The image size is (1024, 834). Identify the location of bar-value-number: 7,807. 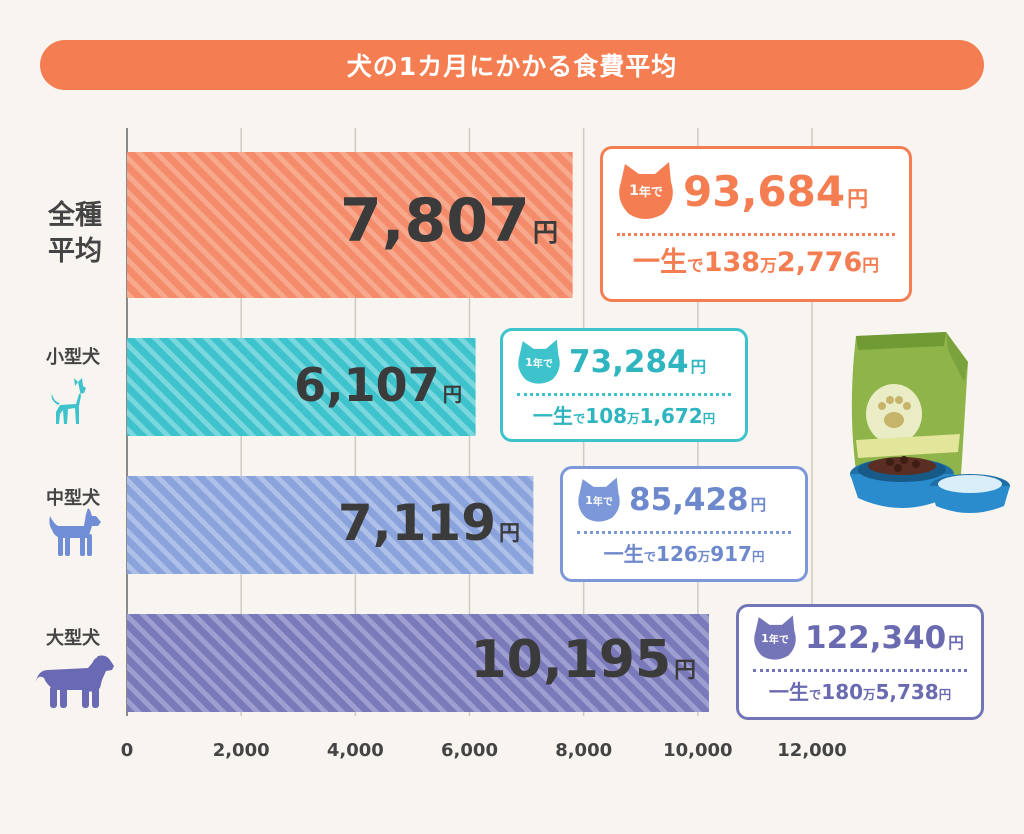
(435, 221).